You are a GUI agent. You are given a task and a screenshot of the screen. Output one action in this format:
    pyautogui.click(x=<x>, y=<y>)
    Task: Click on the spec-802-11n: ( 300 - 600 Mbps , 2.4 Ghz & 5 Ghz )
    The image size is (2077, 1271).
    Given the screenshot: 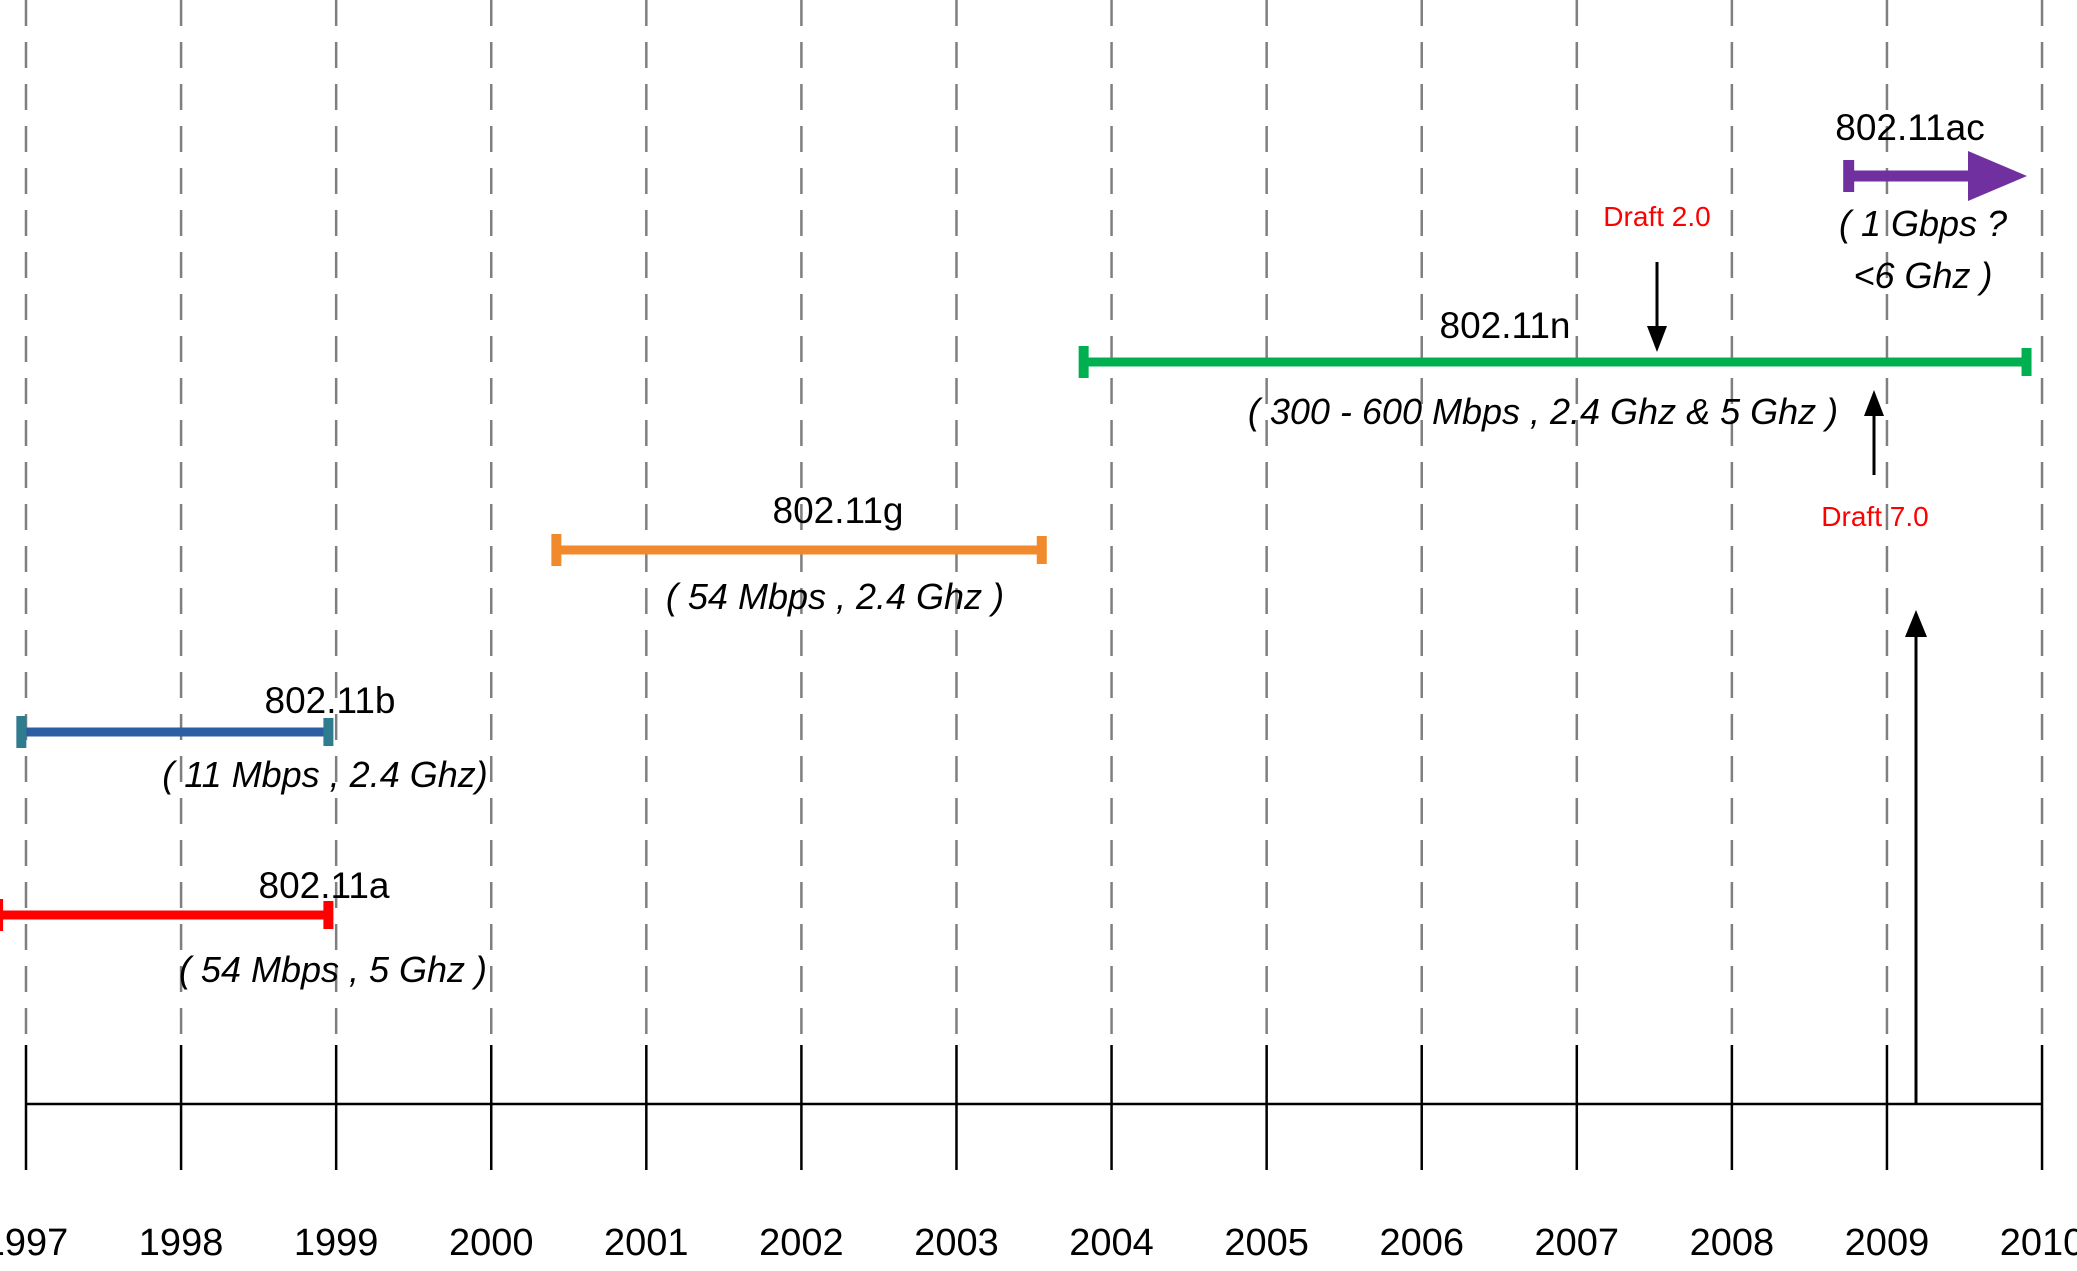 What is the action you would take?
    pyautogui.click(x=1543, y=411)
    